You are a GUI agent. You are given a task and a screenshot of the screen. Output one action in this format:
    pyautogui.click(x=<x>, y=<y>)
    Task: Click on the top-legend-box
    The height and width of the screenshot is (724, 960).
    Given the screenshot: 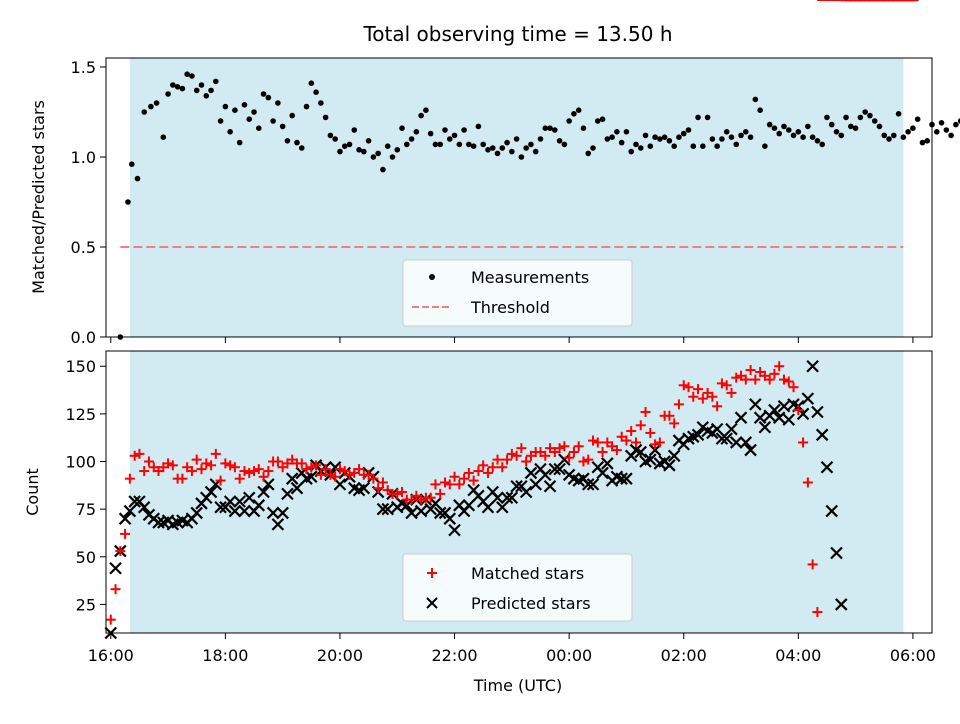 What is the action you would take?
    pyautogui.click(x=517, y=293)
    